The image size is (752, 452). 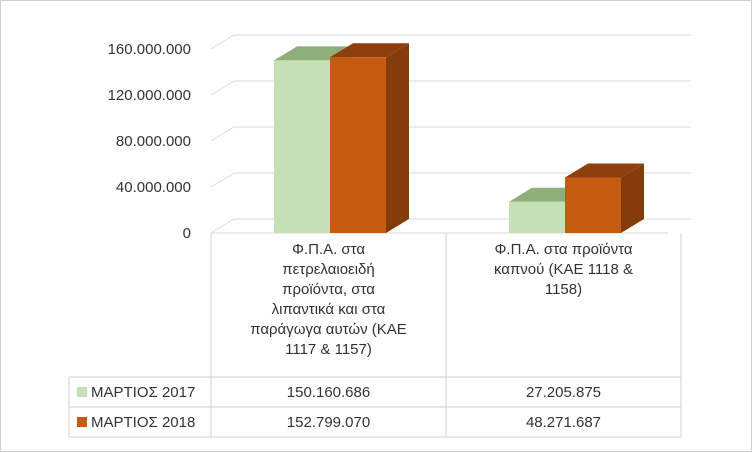 I want to click on data-value: 27.205.875, so click(x=563, y=392).